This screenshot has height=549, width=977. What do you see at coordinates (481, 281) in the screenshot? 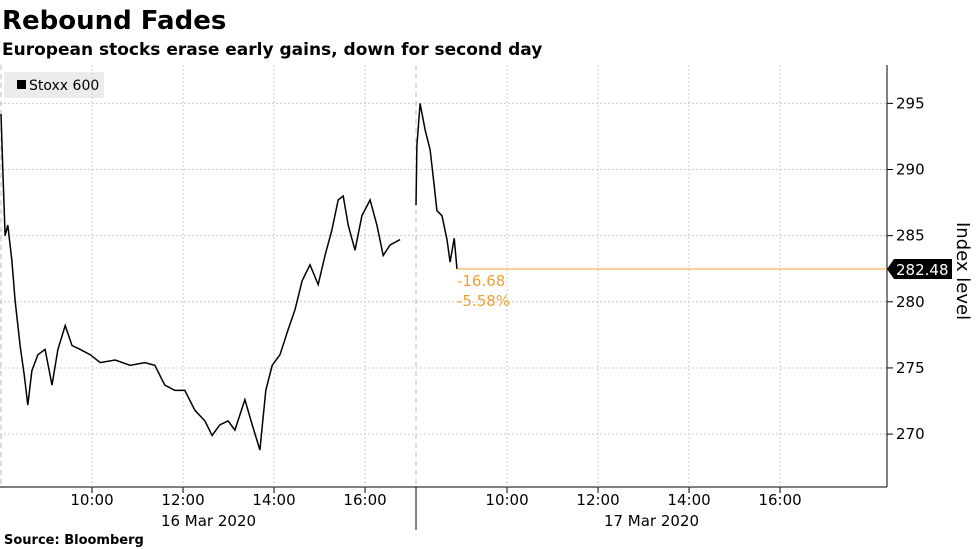
I see `change-label: -16.68` at bounding box center [481, 281].